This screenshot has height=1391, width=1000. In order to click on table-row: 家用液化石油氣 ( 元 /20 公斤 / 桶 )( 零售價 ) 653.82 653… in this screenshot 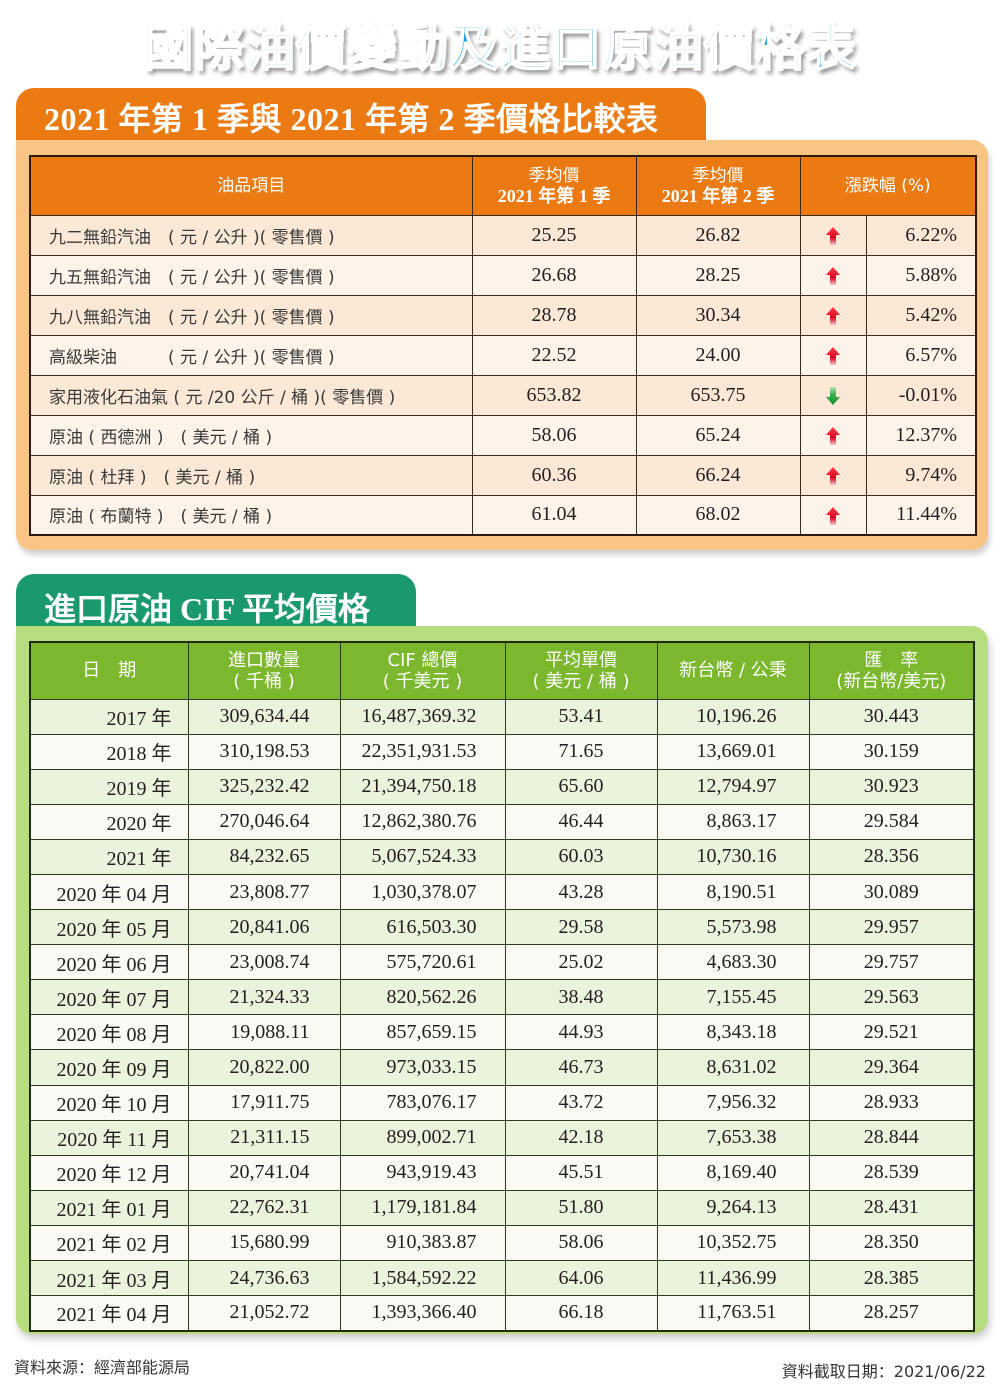, I will do `click(503, 395)`.